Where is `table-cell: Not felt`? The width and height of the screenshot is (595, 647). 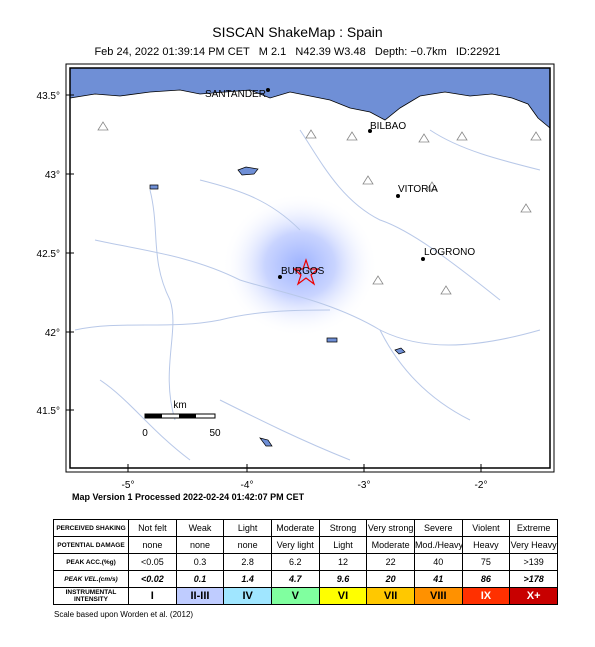
table-cell: Not felt is located at coordinates (152, 528).